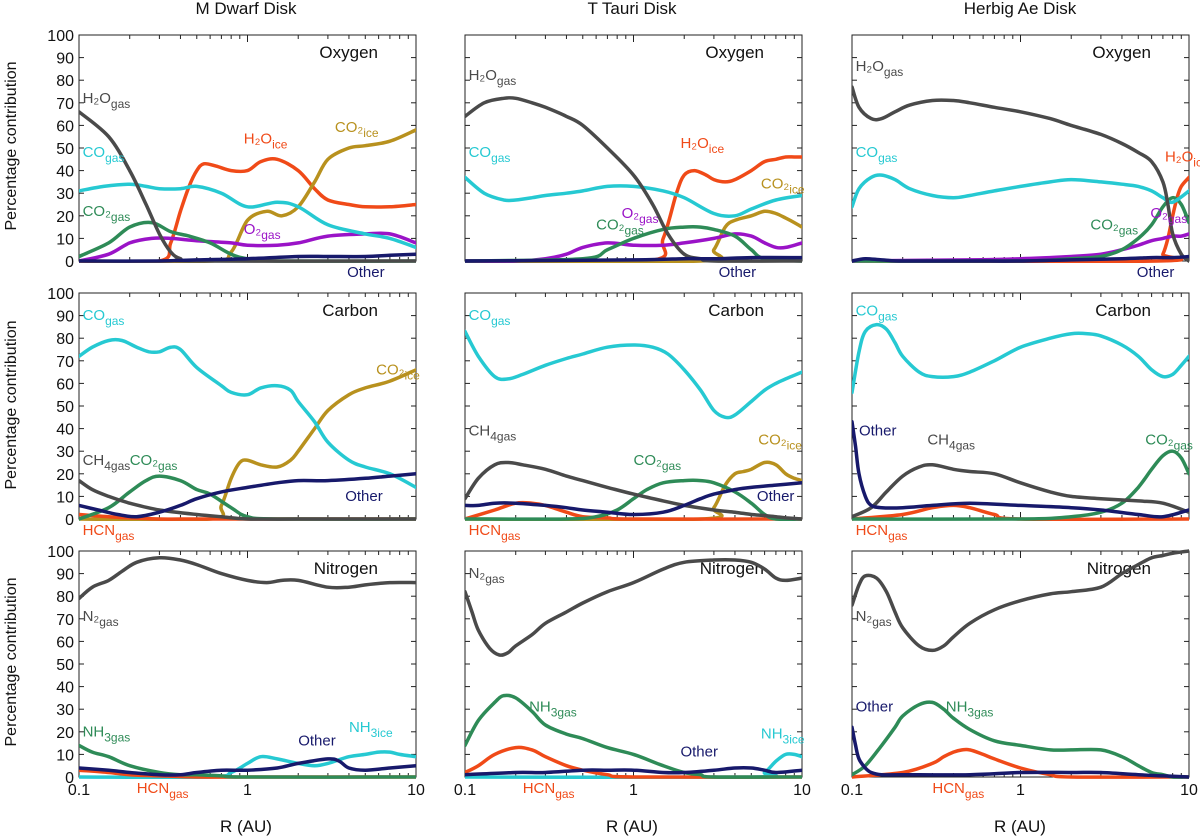  I want to click on panel-m-dwarf-carbon-label: Carbon, so click(350, 310).